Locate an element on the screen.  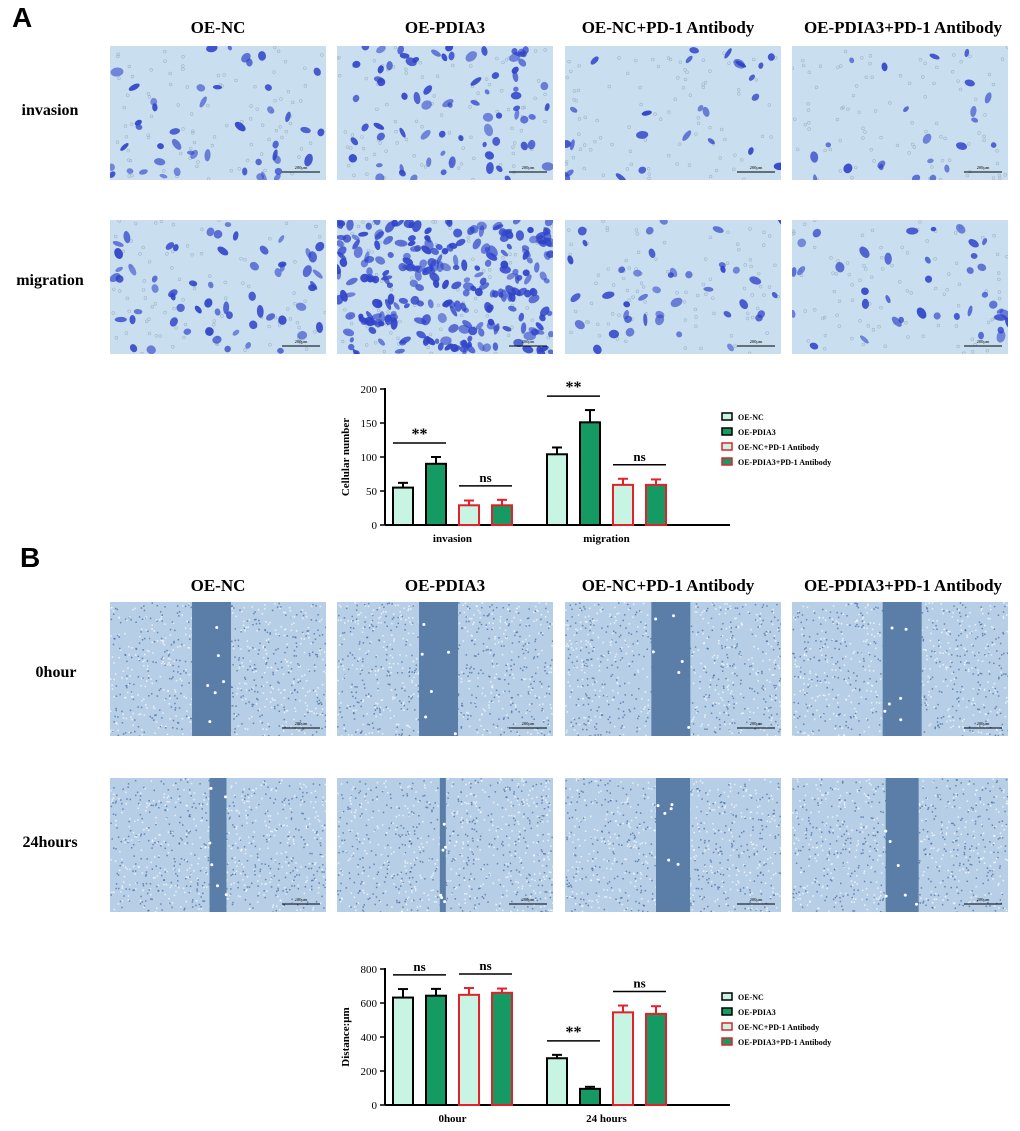
floating-cell is located at coordinates (210, 722).